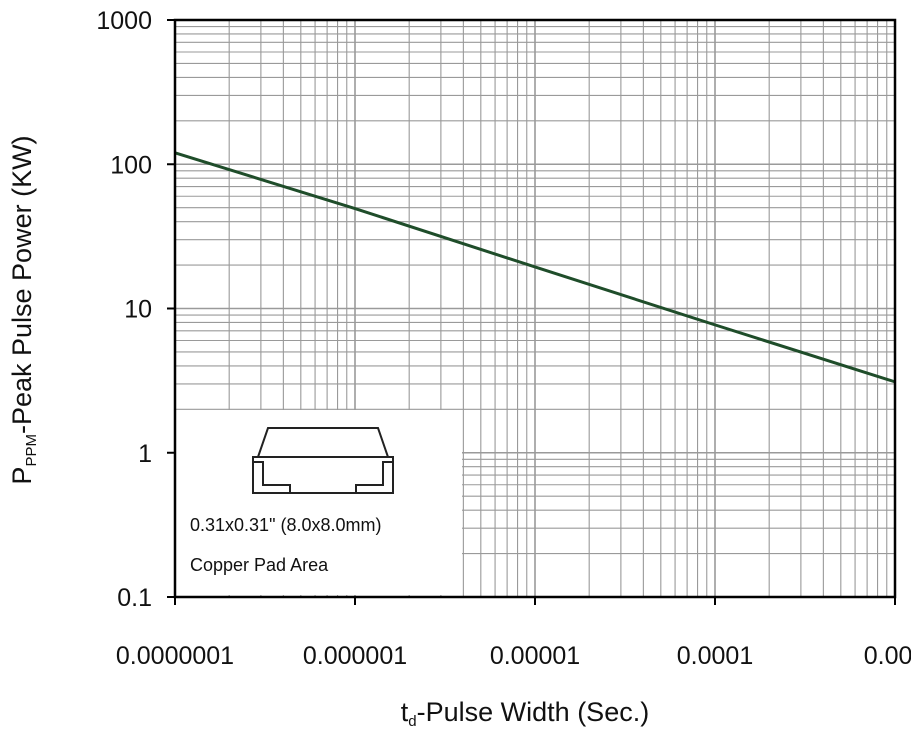 This screenshot has width=911, height=733. Describe the element at coordinates (22, 284) in the screenshot. I see `y-axis-label-rest: -Peak Pulse Power (KW)` at that location.